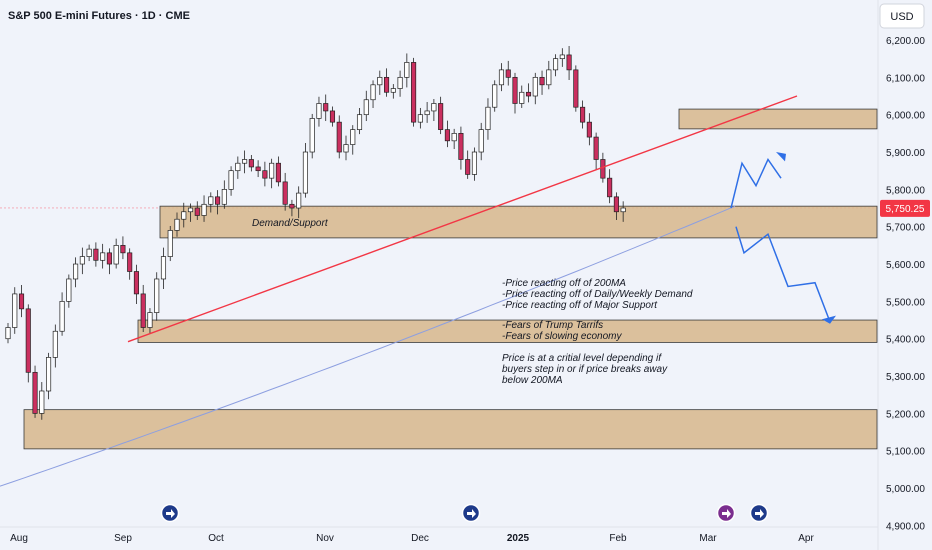  I want to click on currency-button-label: USD, so click(901, 17).